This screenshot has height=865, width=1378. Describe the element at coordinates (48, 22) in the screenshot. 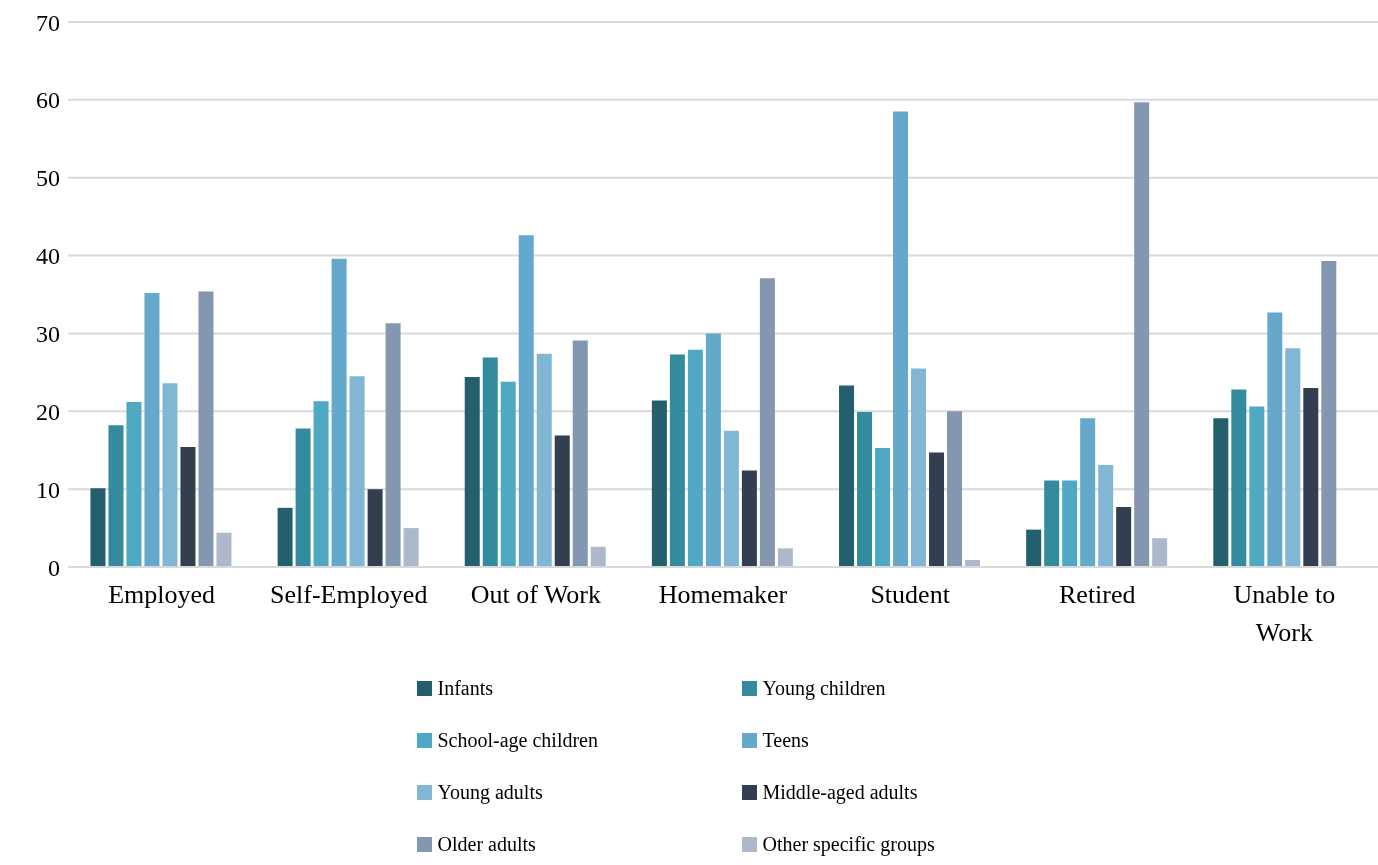

I see `y-tick-label: 70` at that location.